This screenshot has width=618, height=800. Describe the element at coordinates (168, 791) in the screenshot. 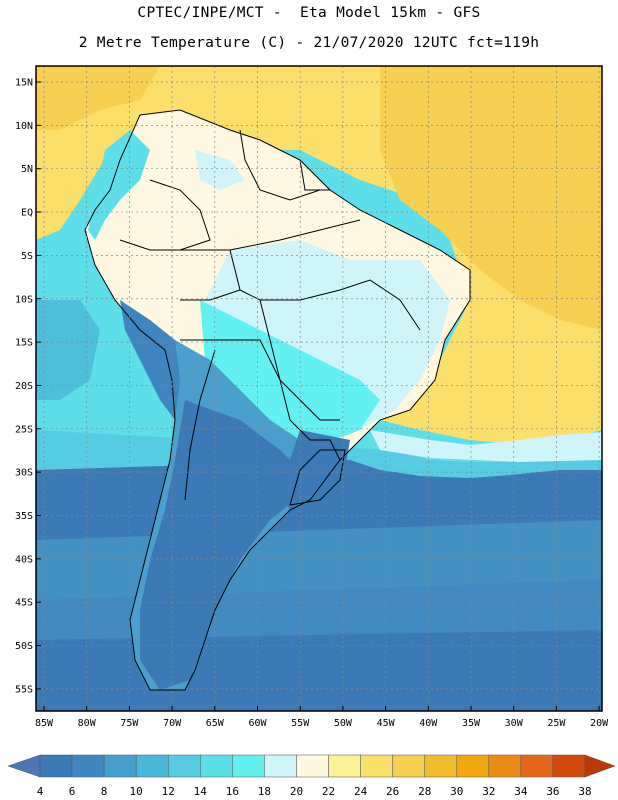

I see `colorbar-tick-label: 12` at that location.